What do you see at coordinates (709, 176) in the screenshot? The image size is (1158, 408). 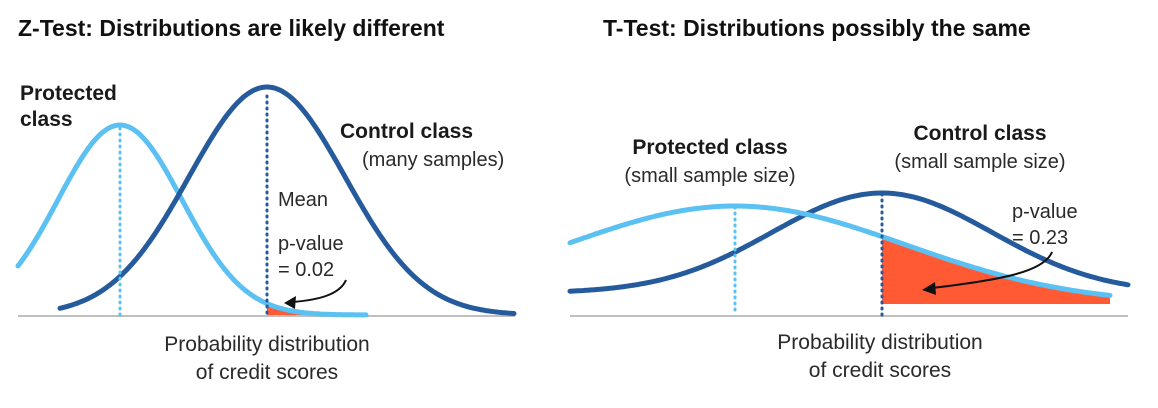 I see `right-protected-sublabel: (small sample size)` at bounding box center [709, 176].